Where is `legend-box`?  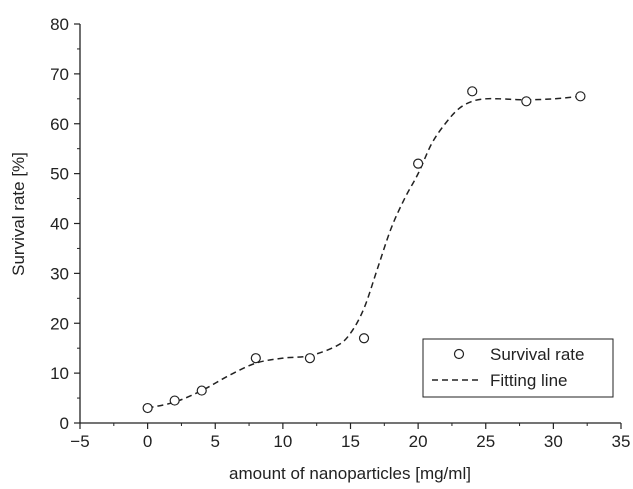
legend-box is located at coordinates (518, 368).